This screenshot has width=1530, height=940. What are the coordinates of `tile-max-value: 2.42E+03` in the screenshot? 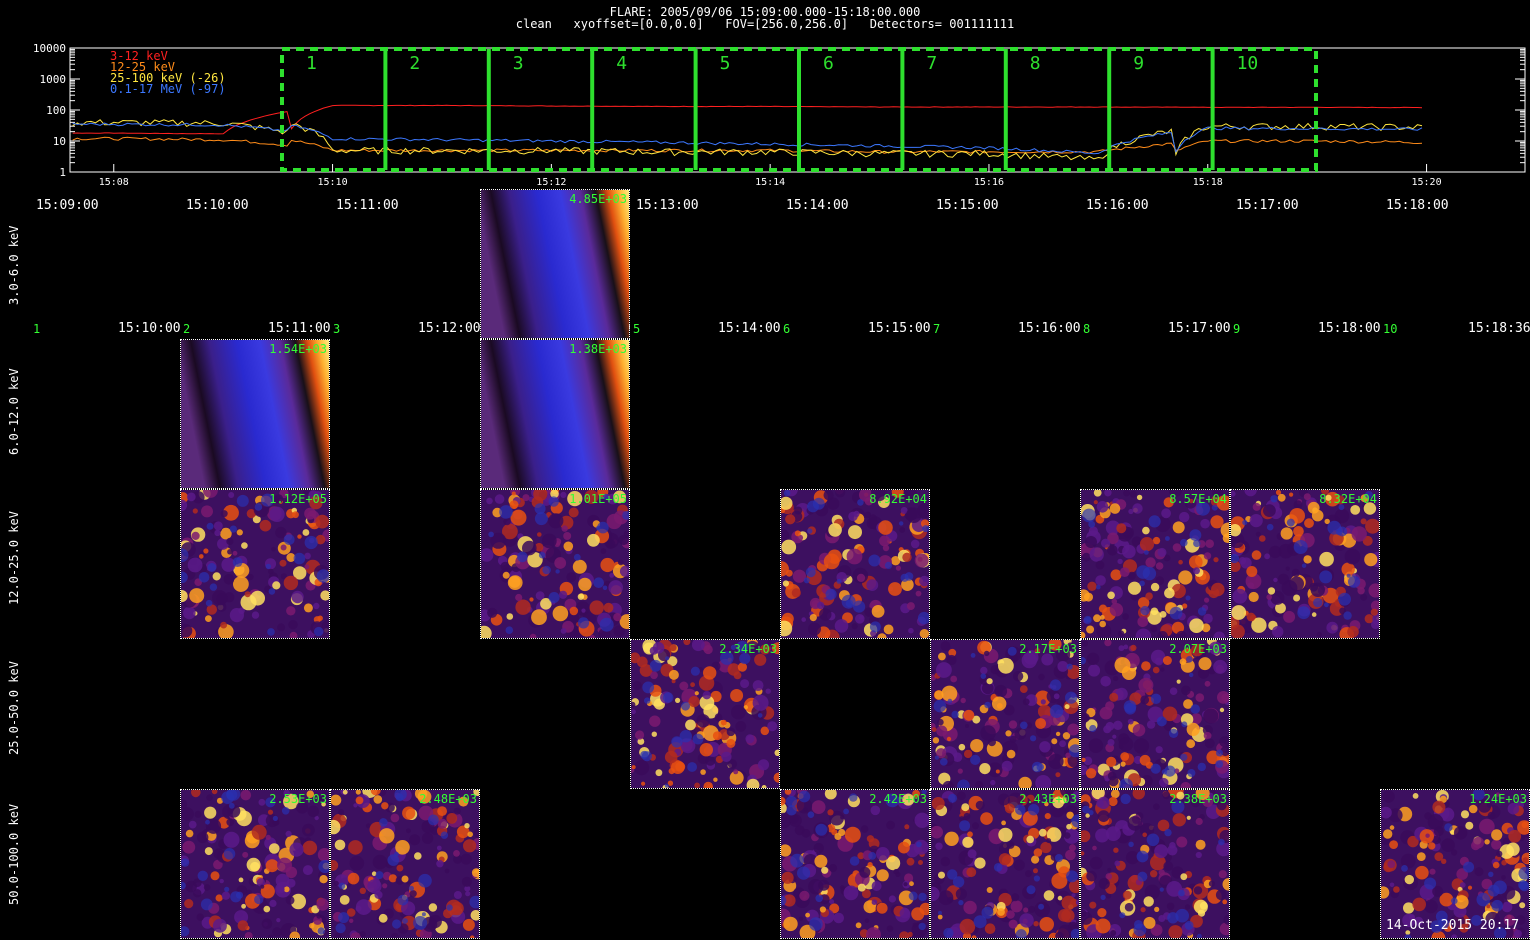 It's located at (898, 799).